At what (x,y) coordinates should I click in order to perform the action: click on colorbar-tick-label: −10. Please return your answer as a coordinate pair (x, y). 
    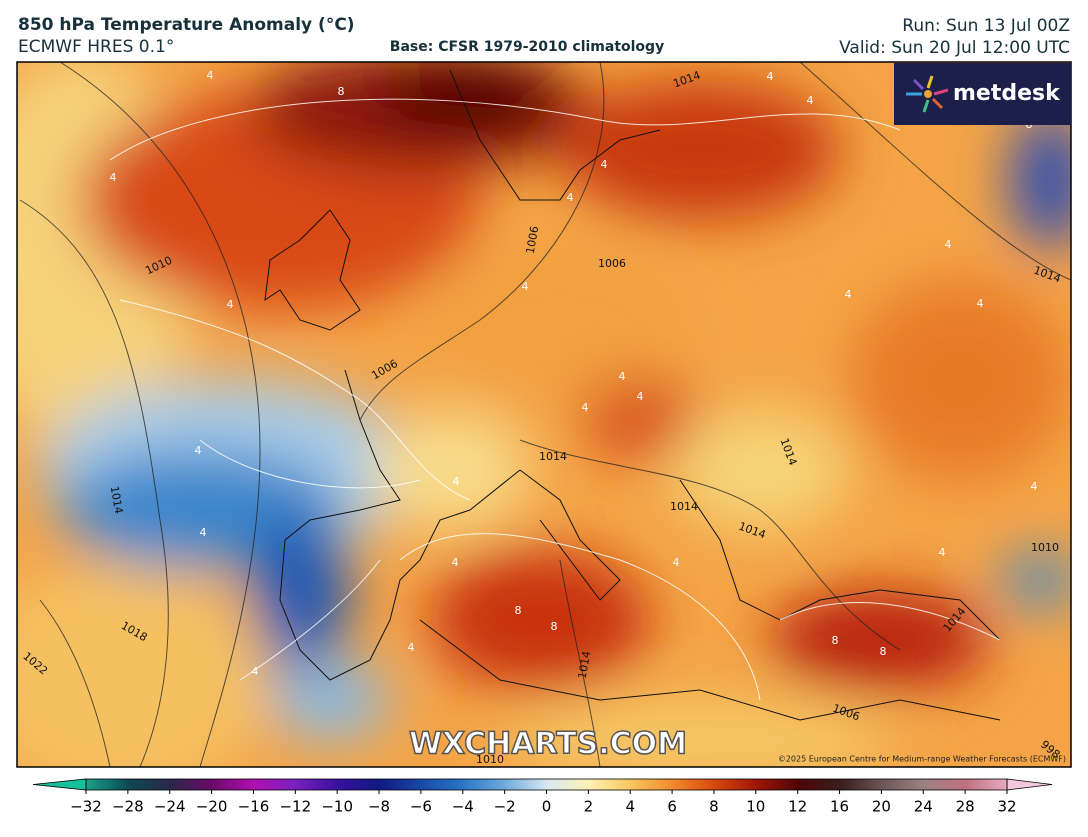
    Looking at the image, I should click on (337, 807).